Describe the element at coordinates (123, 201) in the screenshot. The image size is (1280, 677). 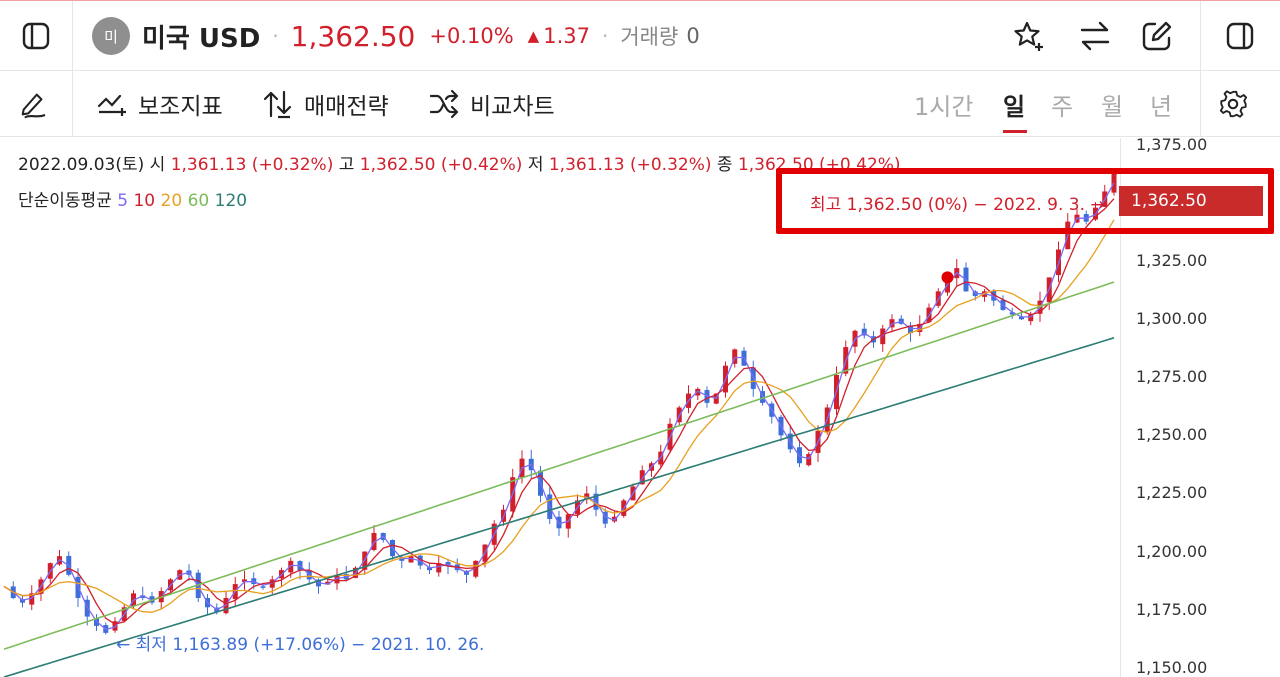
I see `ma-period-5: 5` at that location.